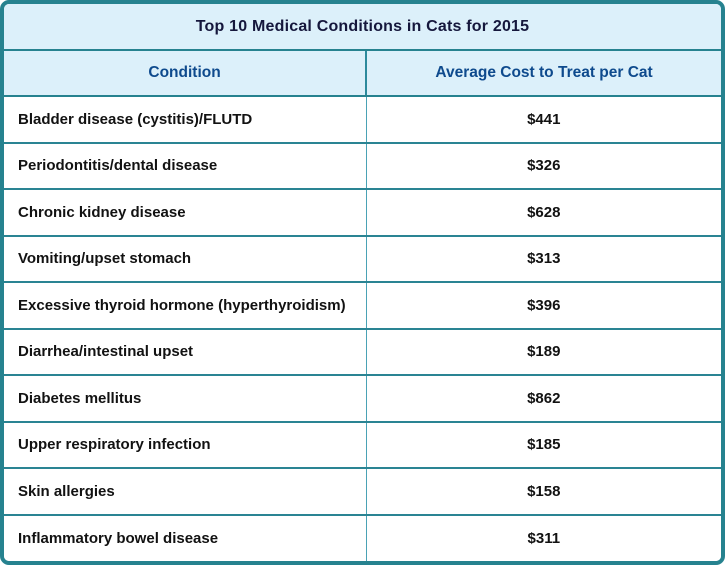 The image size is (725, 565). I want to click on table-row: Diabetes mellitus $862, so click(362, 399).